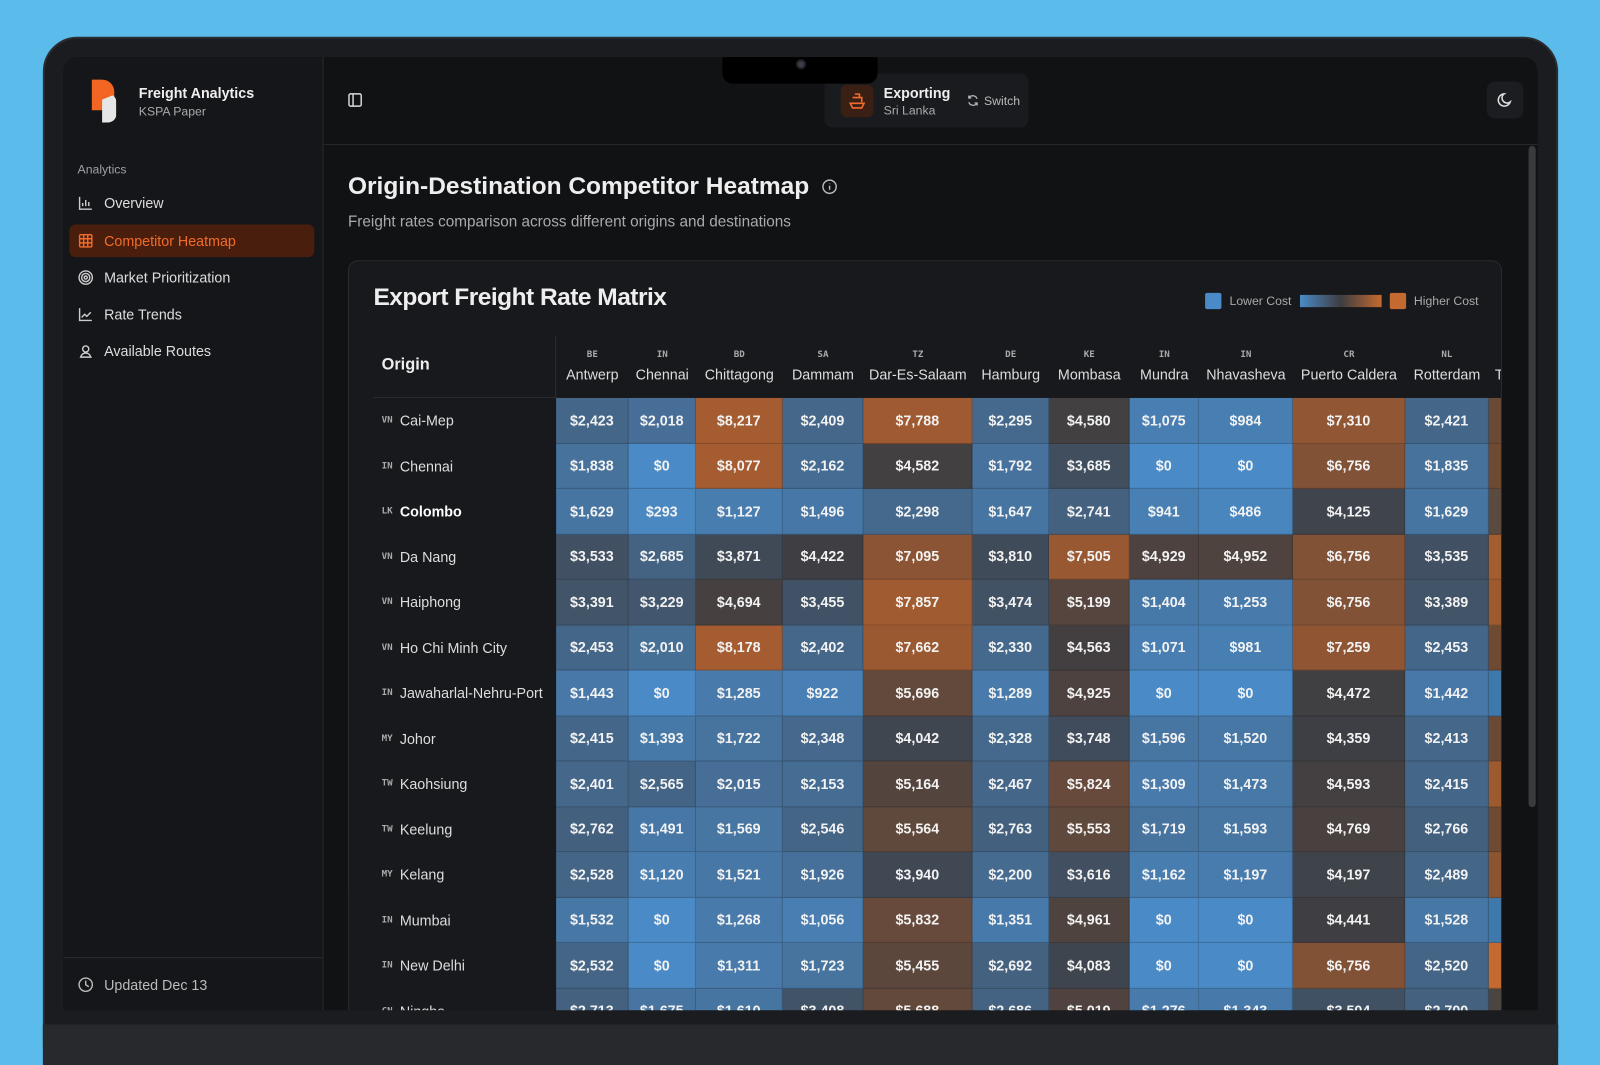  Describe the element at coordinates (1349, 420) in the screenshot. I see `heatmap-cell: $7,310` at that location.